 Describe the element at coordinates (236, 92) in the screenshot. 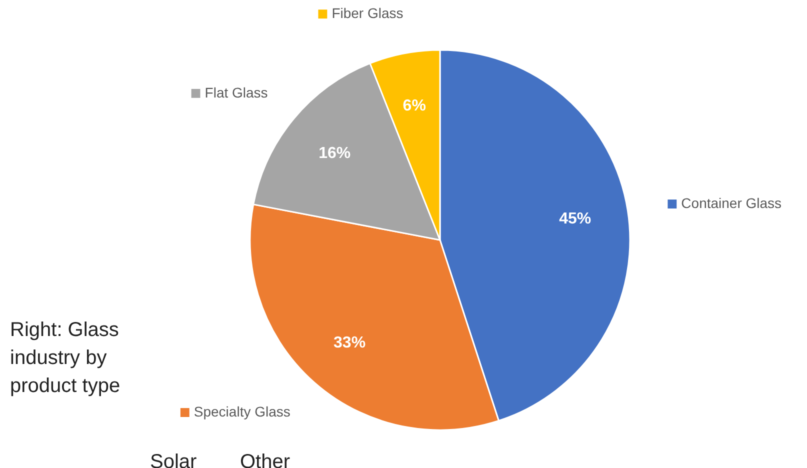

I see `legend-label: Flat Glass` at that location.